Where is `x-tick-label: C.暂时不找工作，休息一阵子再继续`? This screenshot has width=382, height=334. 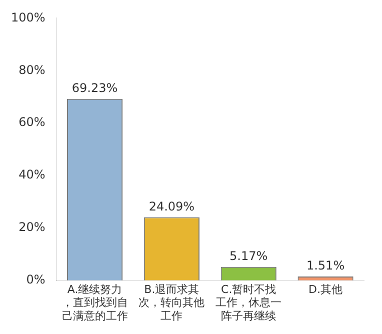 x-tick-label: C.暂时不找工作，休息一阵子再继续 is located at coordinates (249, 302).